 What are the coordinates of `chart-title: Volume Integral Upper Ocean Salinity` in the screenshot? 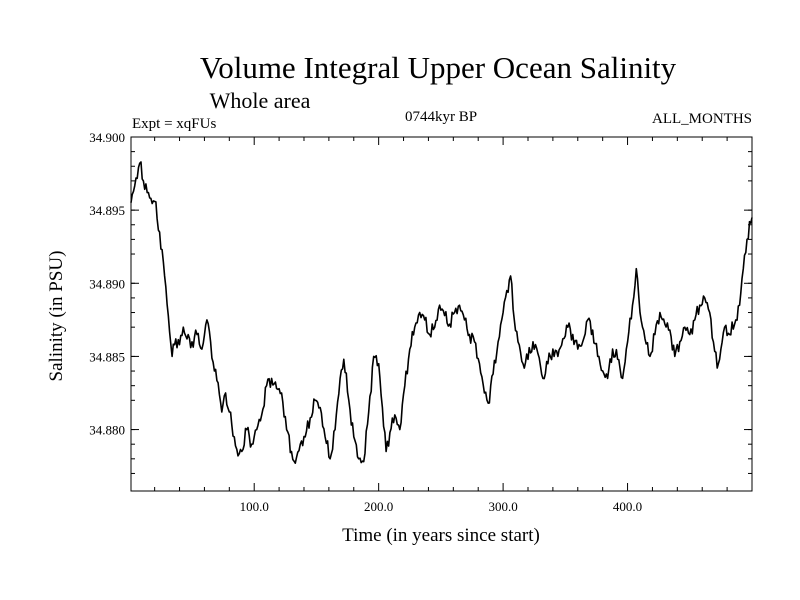 It's located at (438, 67).